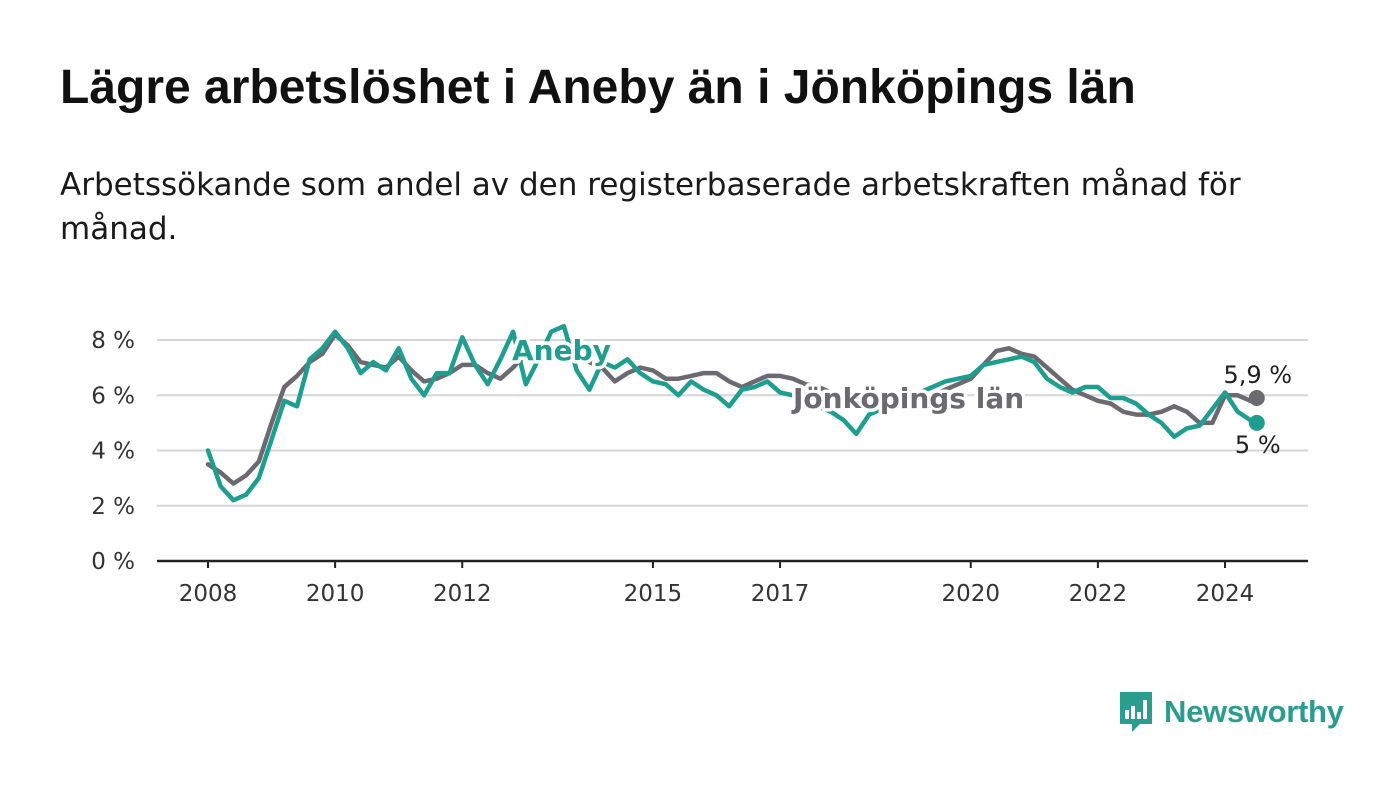  Describe the element at coordinates (561, 350) in the screenshot. I see `series-label-aneby: Aneby` at that location.